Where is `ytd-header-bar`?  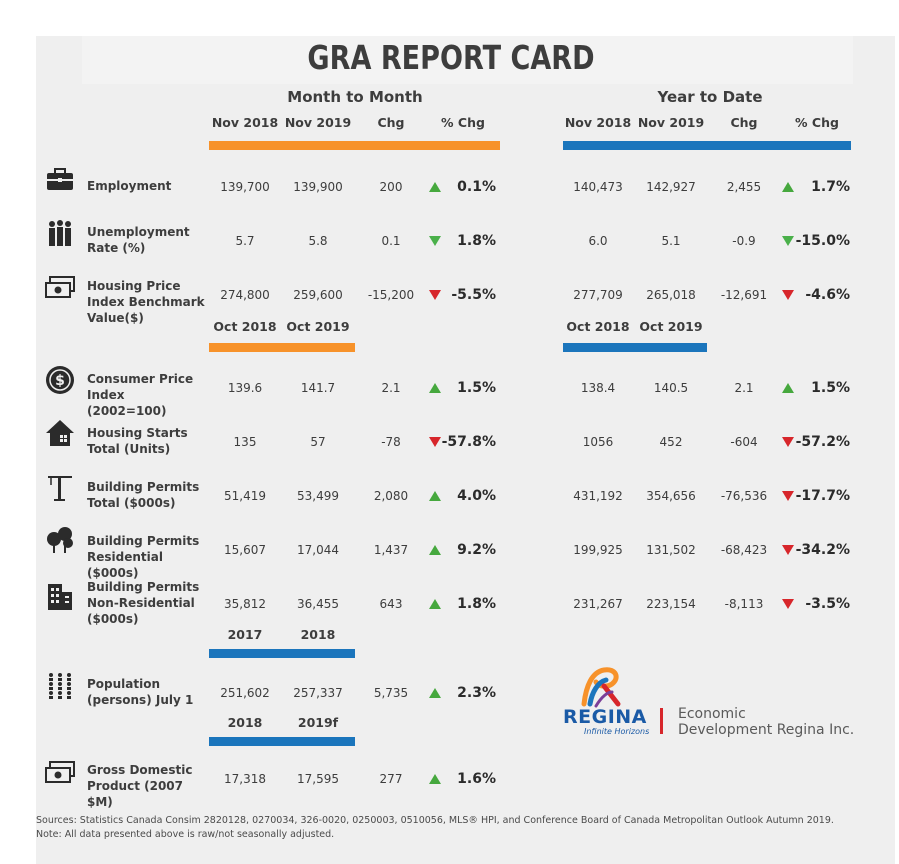
ytd-header-bar is located at coordinates (707, 145).